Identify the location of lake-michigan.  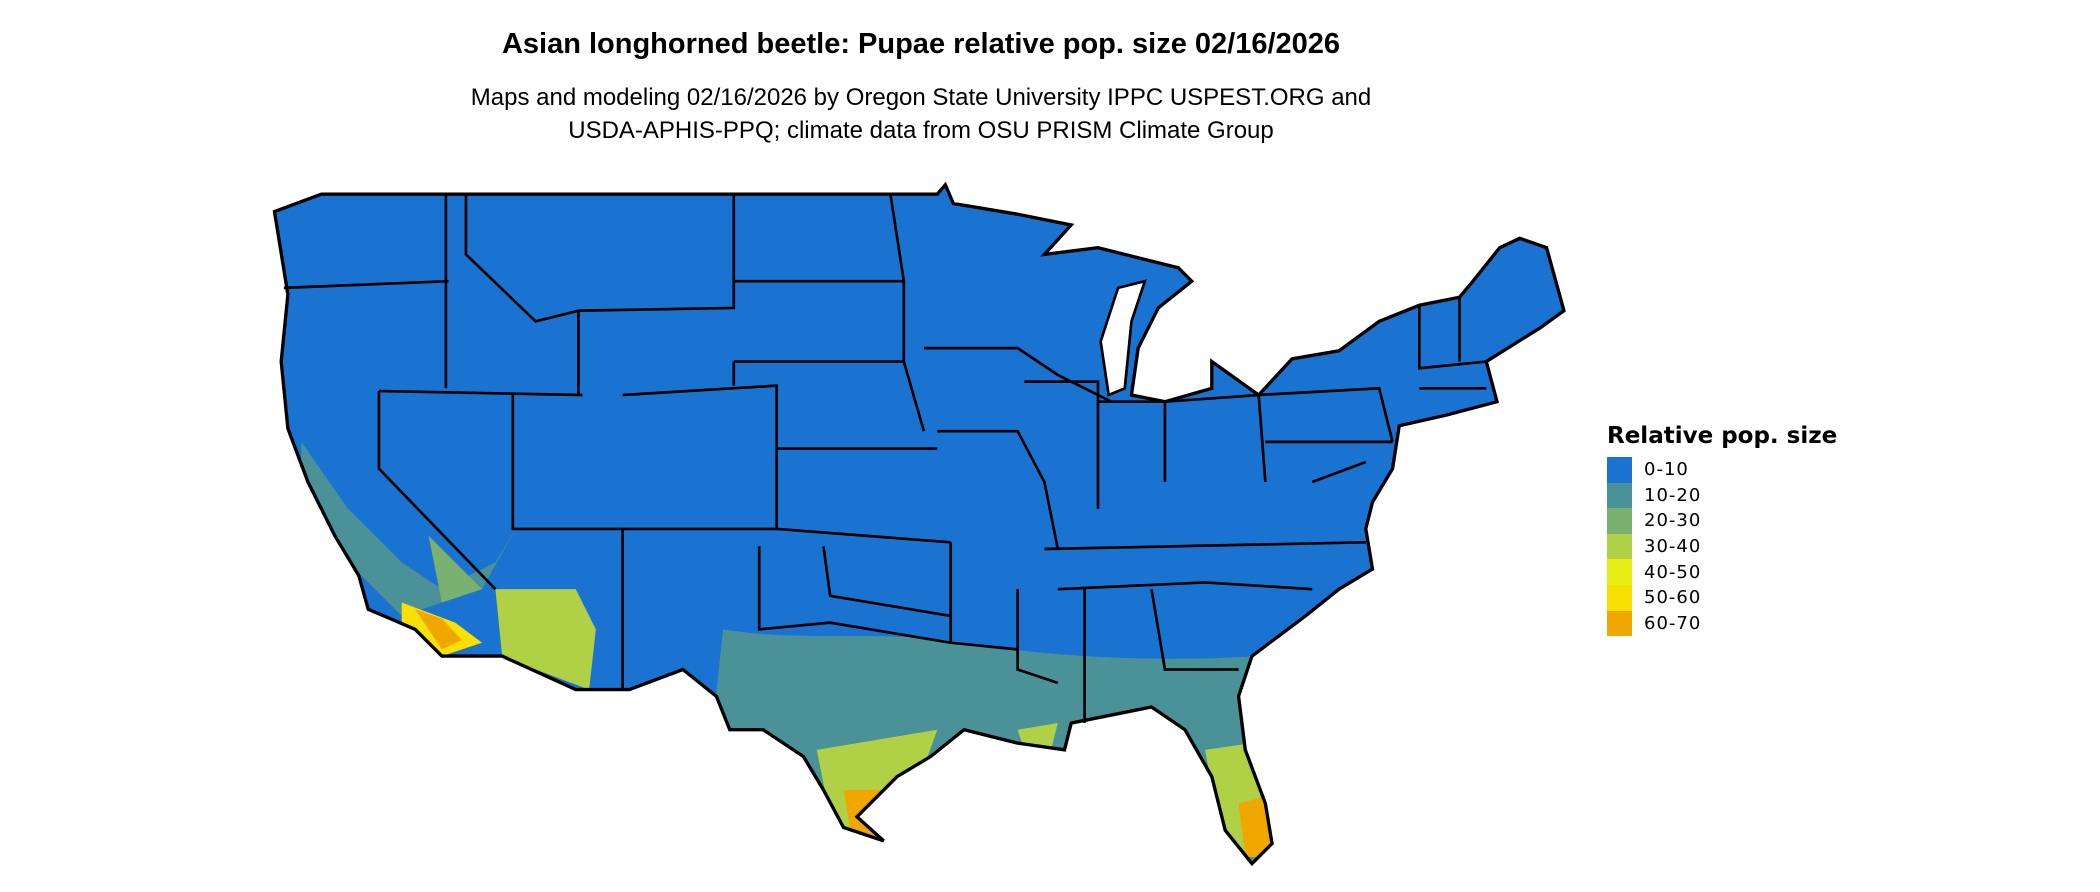
(1123, 338).